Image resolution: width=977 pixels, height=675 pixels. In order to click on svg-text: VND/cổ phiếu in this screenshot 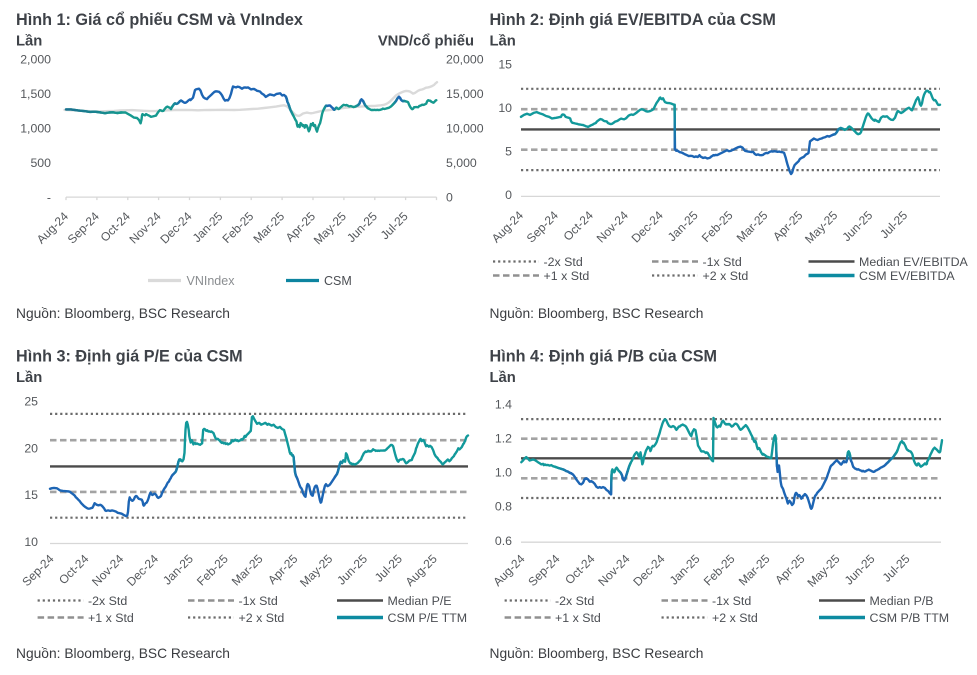, I will do `click(426, 42)`.